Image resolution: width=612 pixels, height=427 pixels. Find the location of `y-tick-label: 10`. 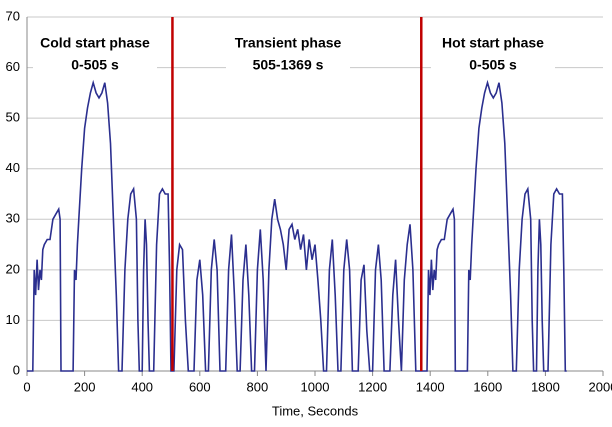

y-tick-label: 10 is located at coordinates (13, 319).